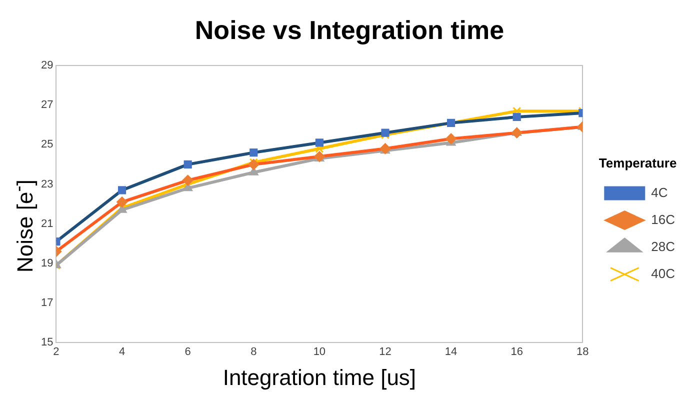 This screenshot has height=412, width=699. I want to click on y-tick-label: 25, so click(47, 144).